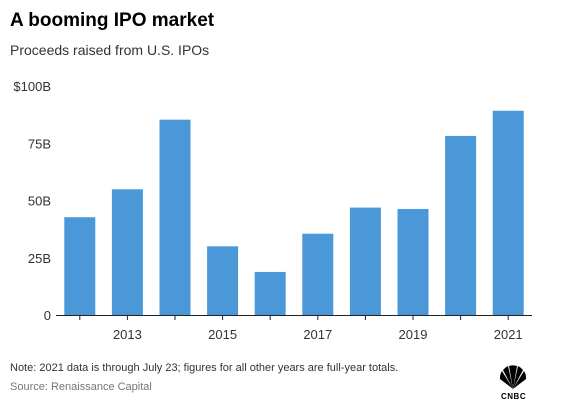 This screenshot has width=573, height=414. What do you see at coordinates (508, 334) in the screenshot?
I see `x-tick-label: 2021` at bounding box center [508, 334].